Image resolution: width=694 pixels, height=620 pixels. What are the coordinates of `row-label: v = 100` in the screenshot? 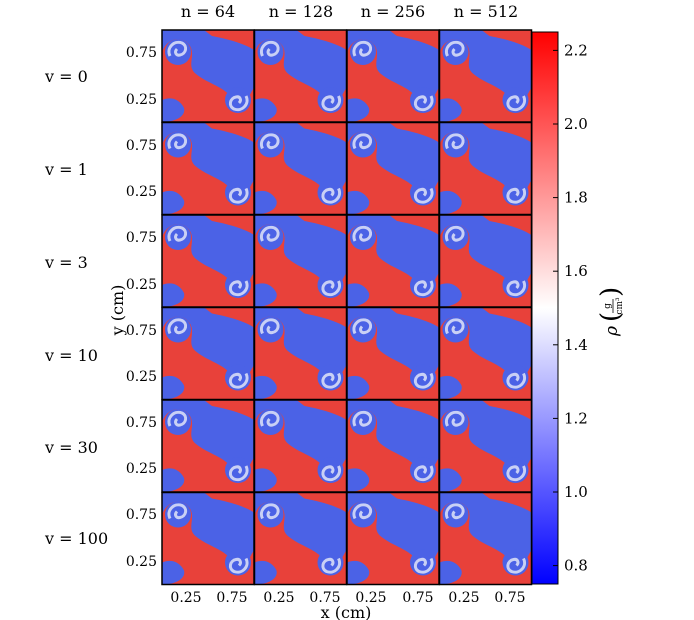 It's located at (76, 538).